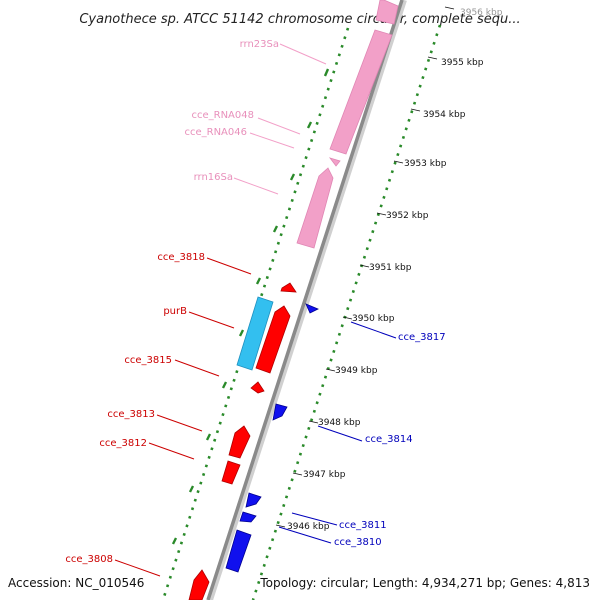 The width and height of the screenshot is (600, 600). I want to click on gene-label-pur-b: purB, so click(175, 311).